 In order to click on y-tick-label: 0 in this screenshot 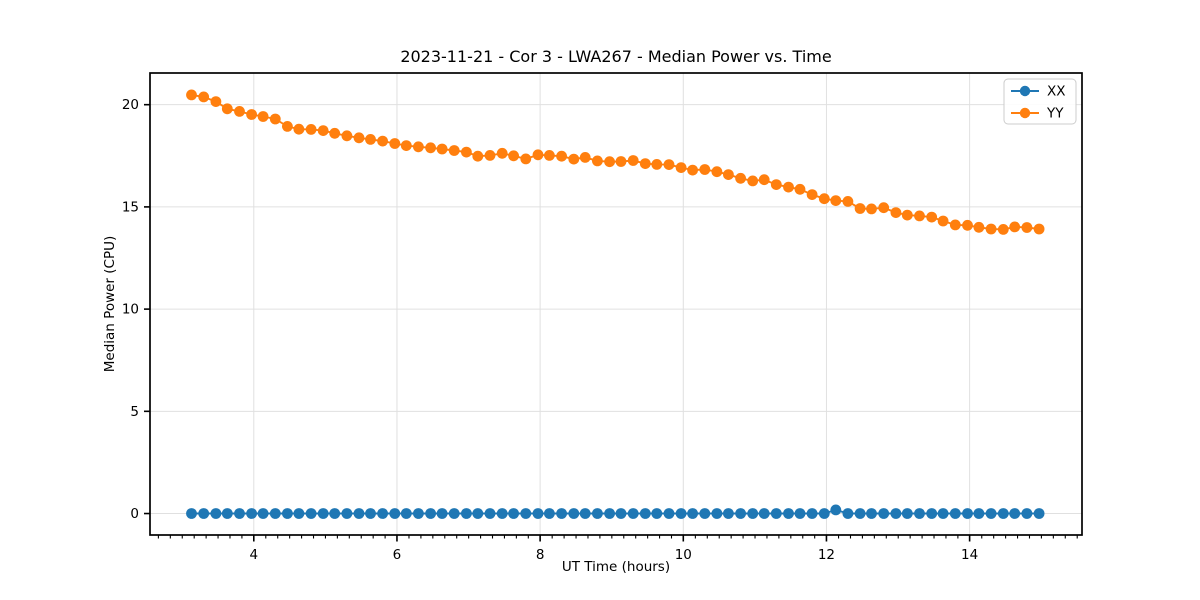, I will do `click(134, 514)`.